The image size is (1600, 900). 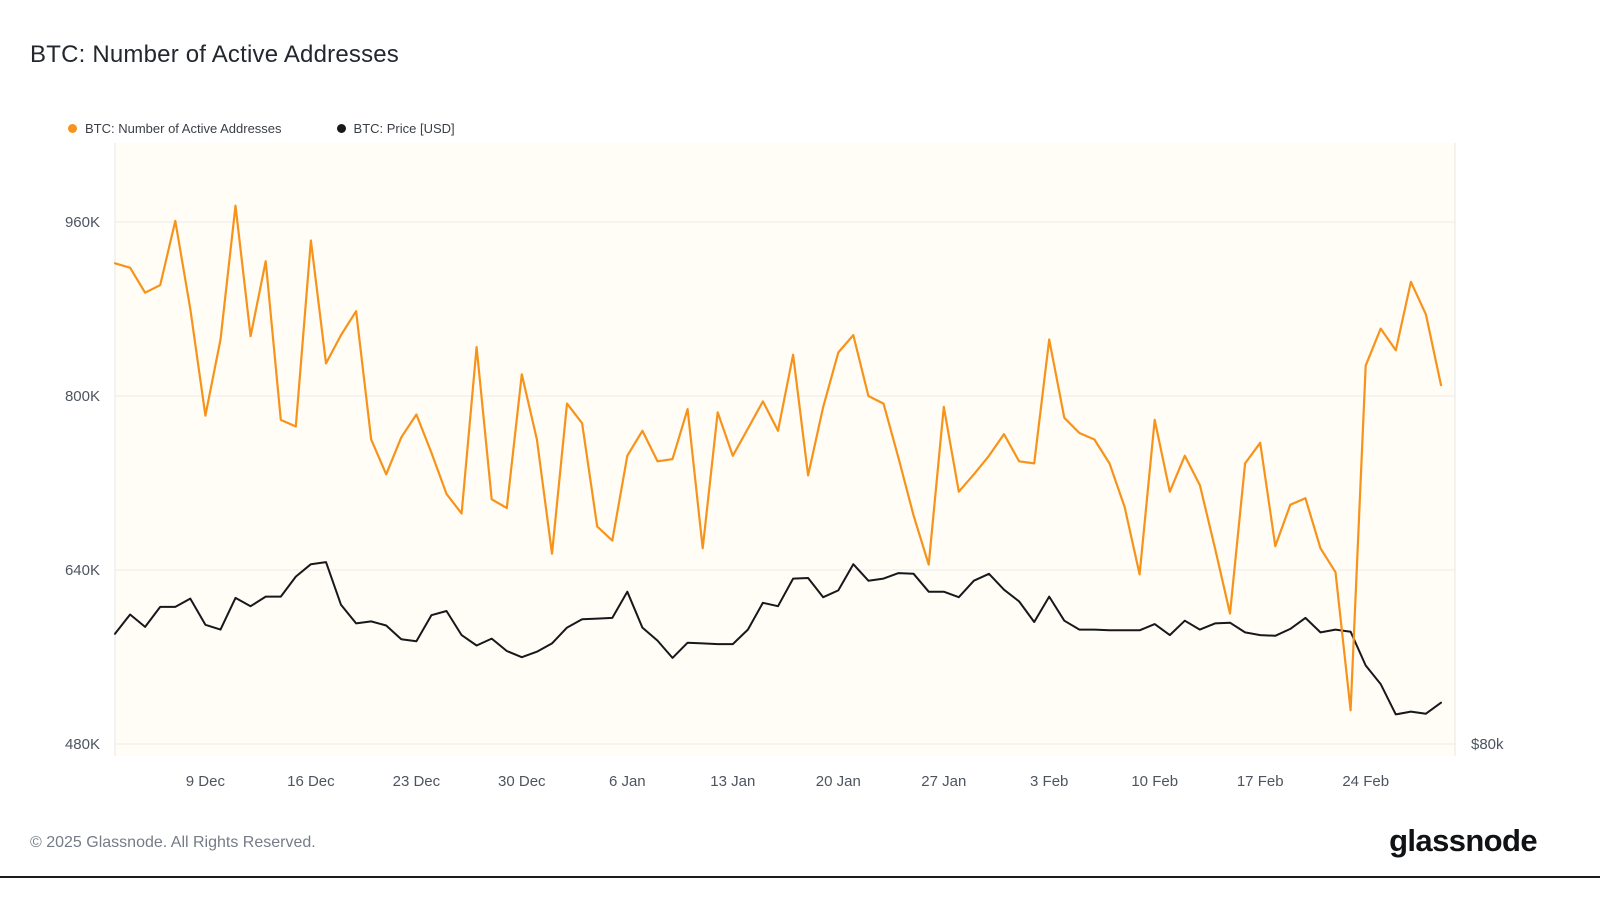 I want to click on price-line, so click(x=778, y=638).